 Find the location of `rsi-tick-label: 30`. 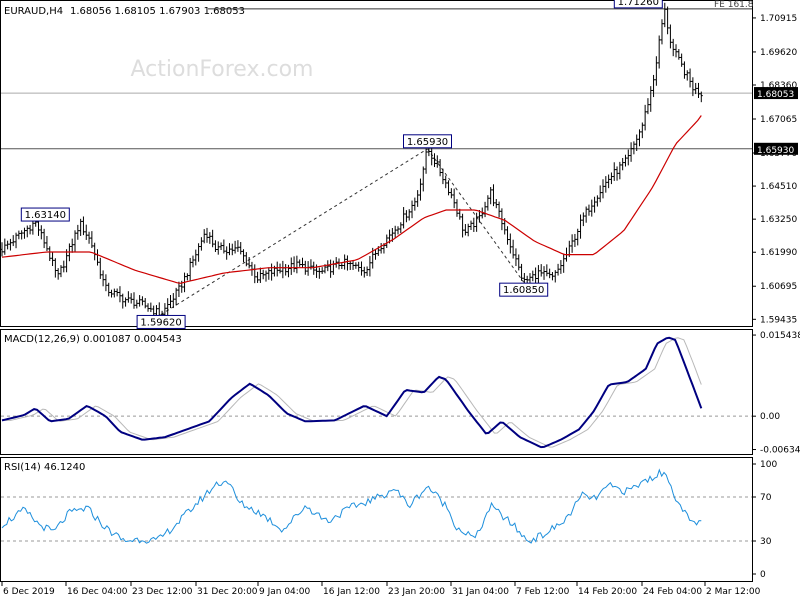

rsi-tick-label: 30 is located at coordinates (766, 542).